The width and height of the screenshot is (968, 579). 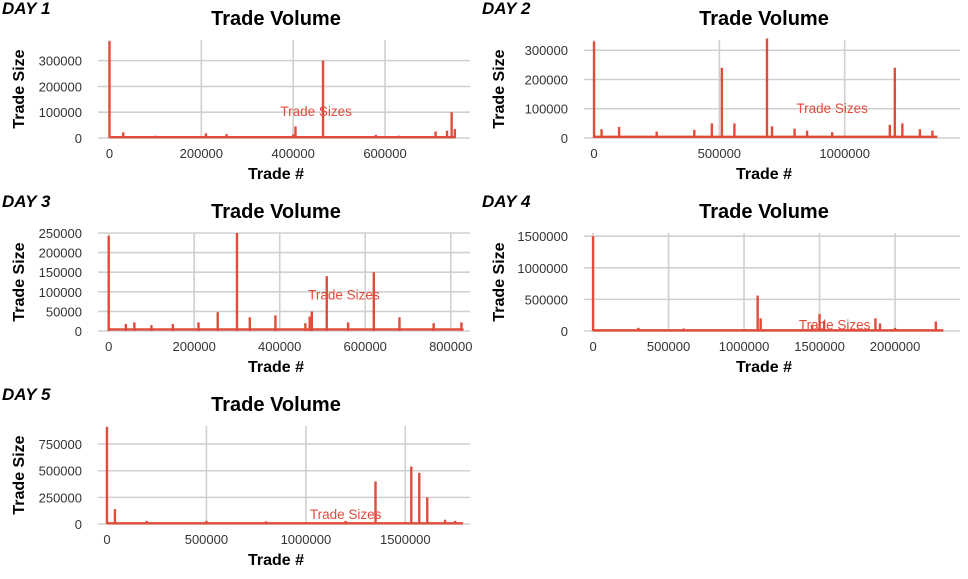 I want to click on y-tick-label: 750000, so click(x=60, y=444).